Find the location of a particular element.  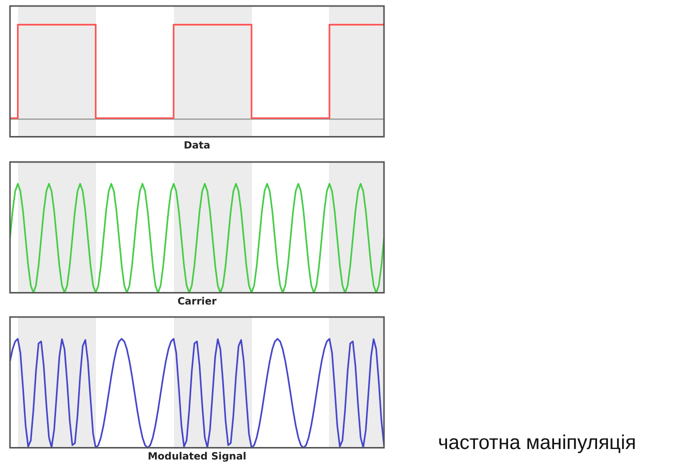

x-axis-title: Data is located at coordinates (197, 146).